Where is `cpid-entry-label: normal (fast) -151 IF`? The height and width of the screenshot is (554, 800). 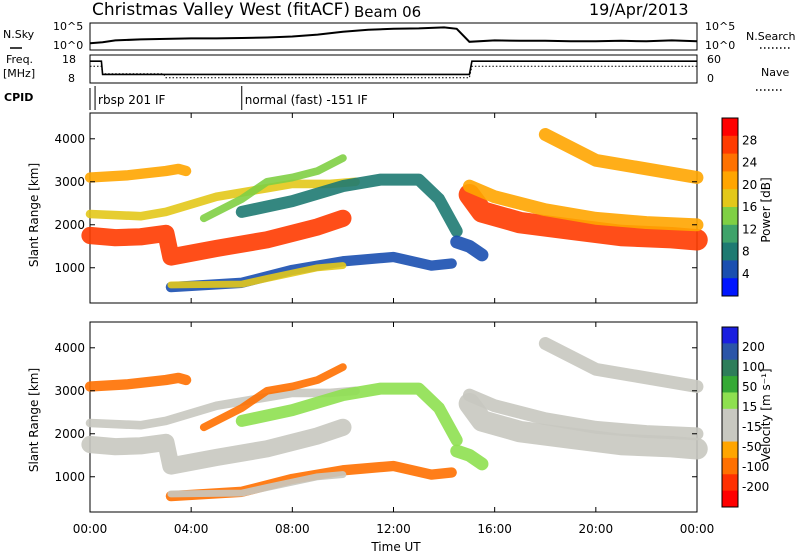 cpid-entry-label: normal (fast) -151 IF is located at coordinates (306, 100).